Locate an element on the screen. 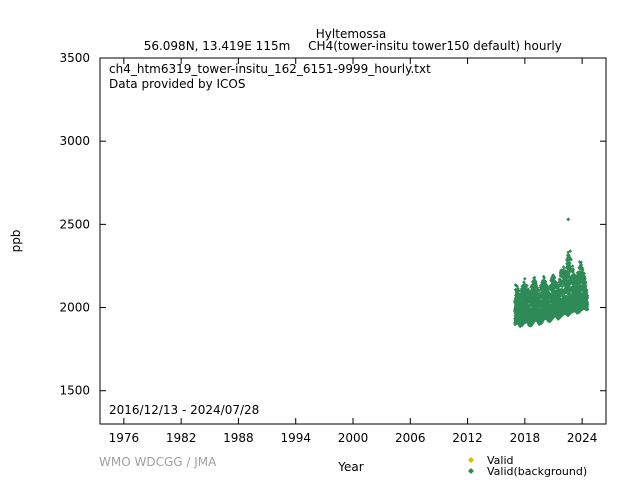 This screenshot has height=480, width=640. legend-valid-marker is located at coordinates (471, 460).